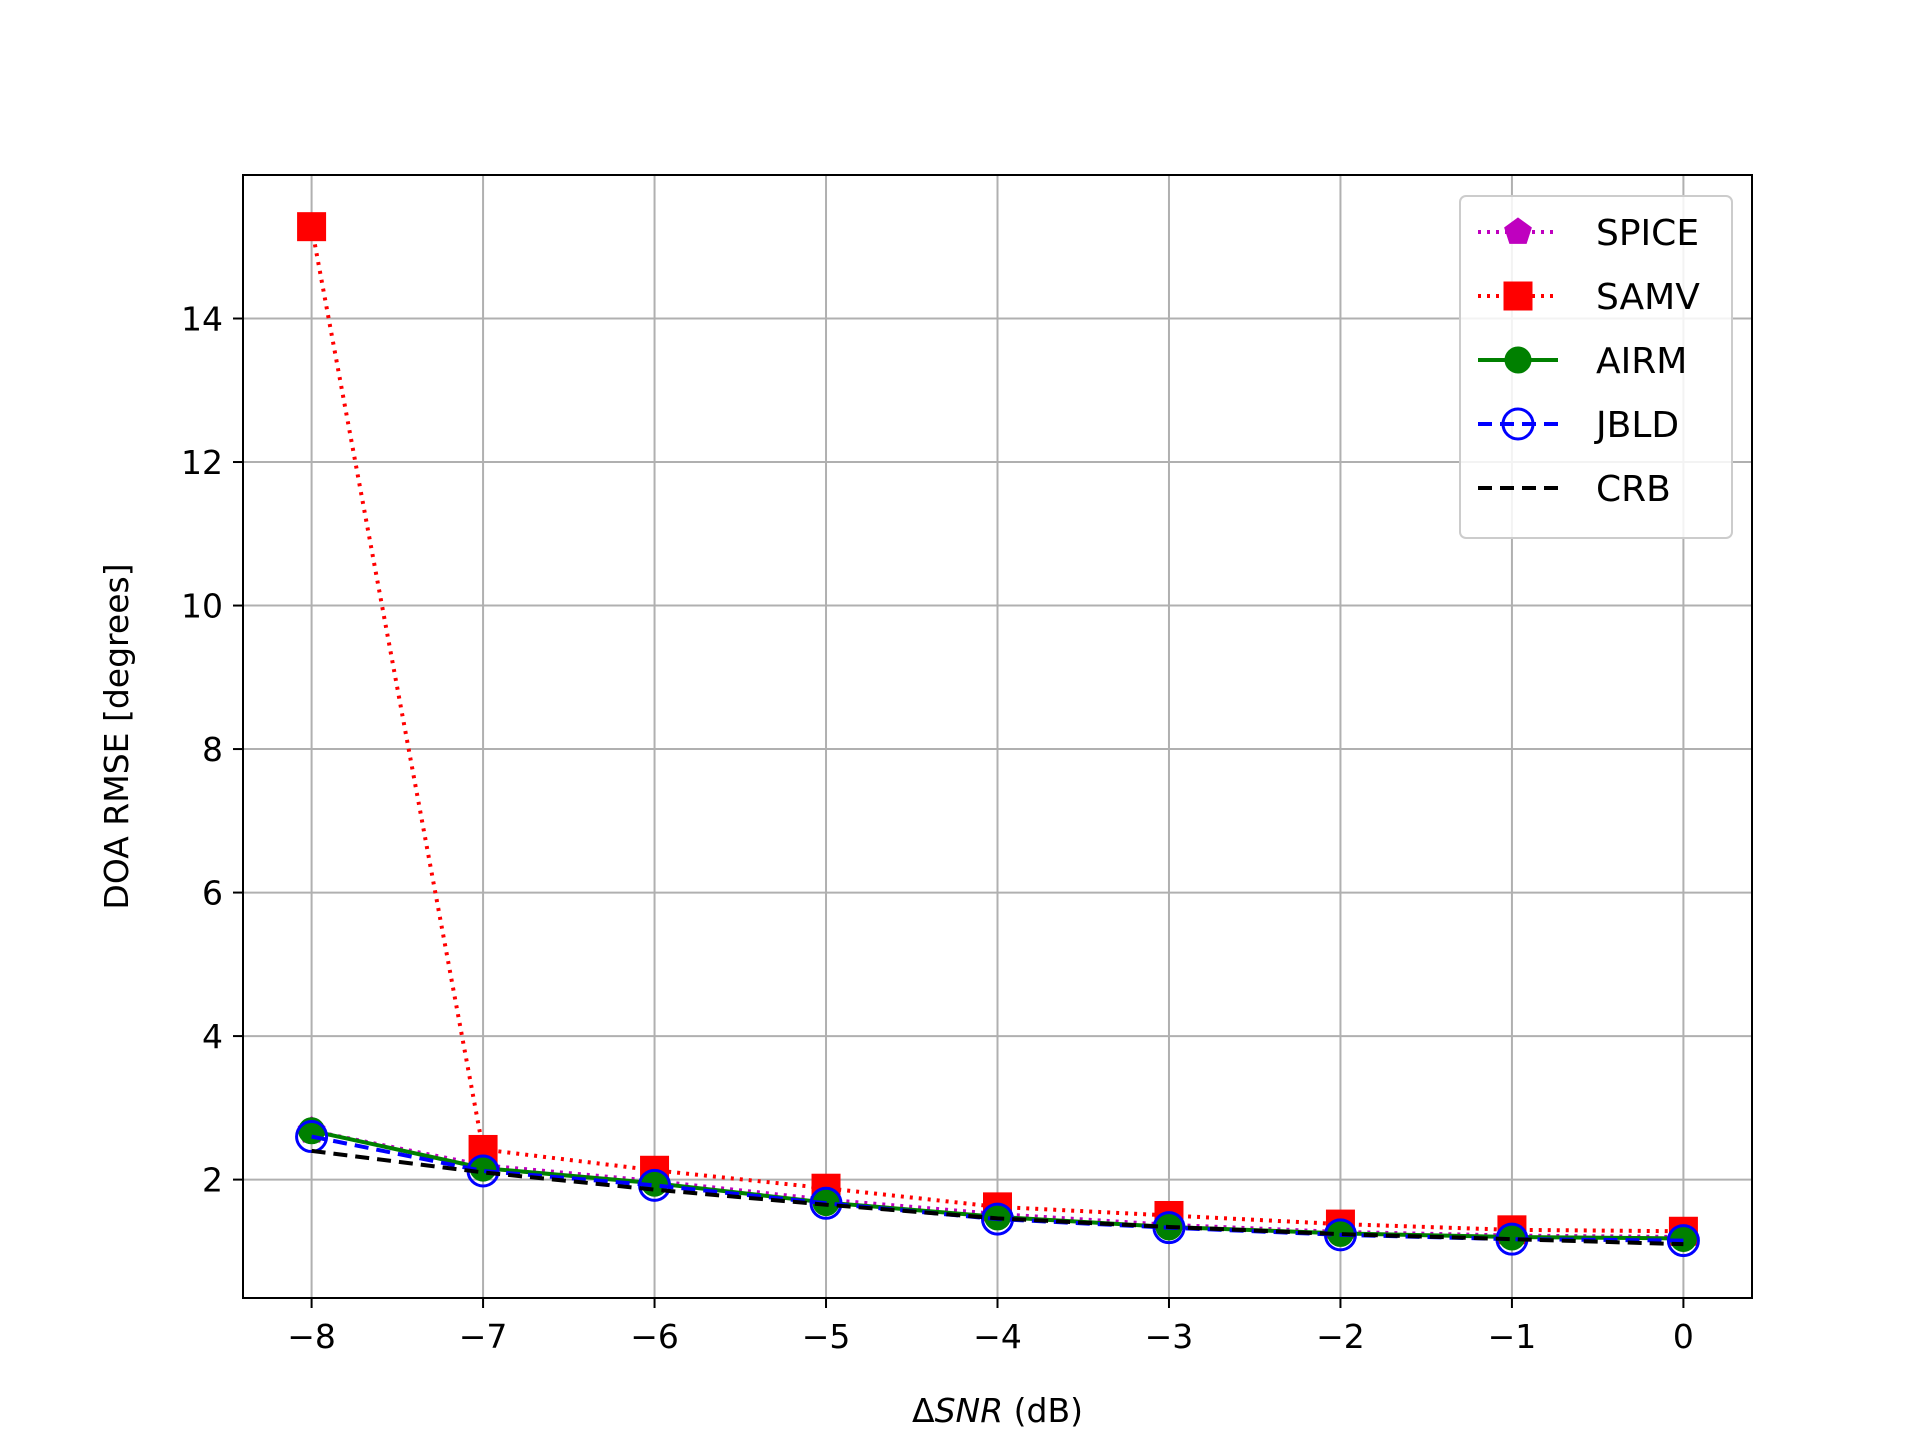 This screenshot has width=1920, height=1440. What do you see at coordinates (212, 749) in the screenshot?
I see `y-tick-label: 8` at bounding box center [212, 749].